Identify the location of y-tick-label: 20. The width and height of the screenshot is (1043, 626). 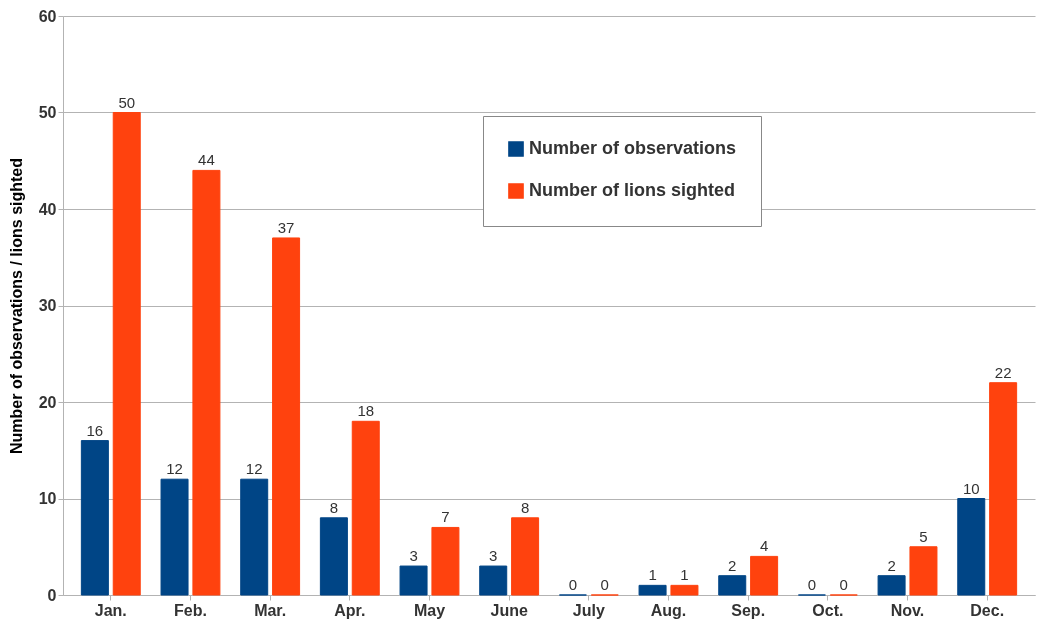
(47, 402).